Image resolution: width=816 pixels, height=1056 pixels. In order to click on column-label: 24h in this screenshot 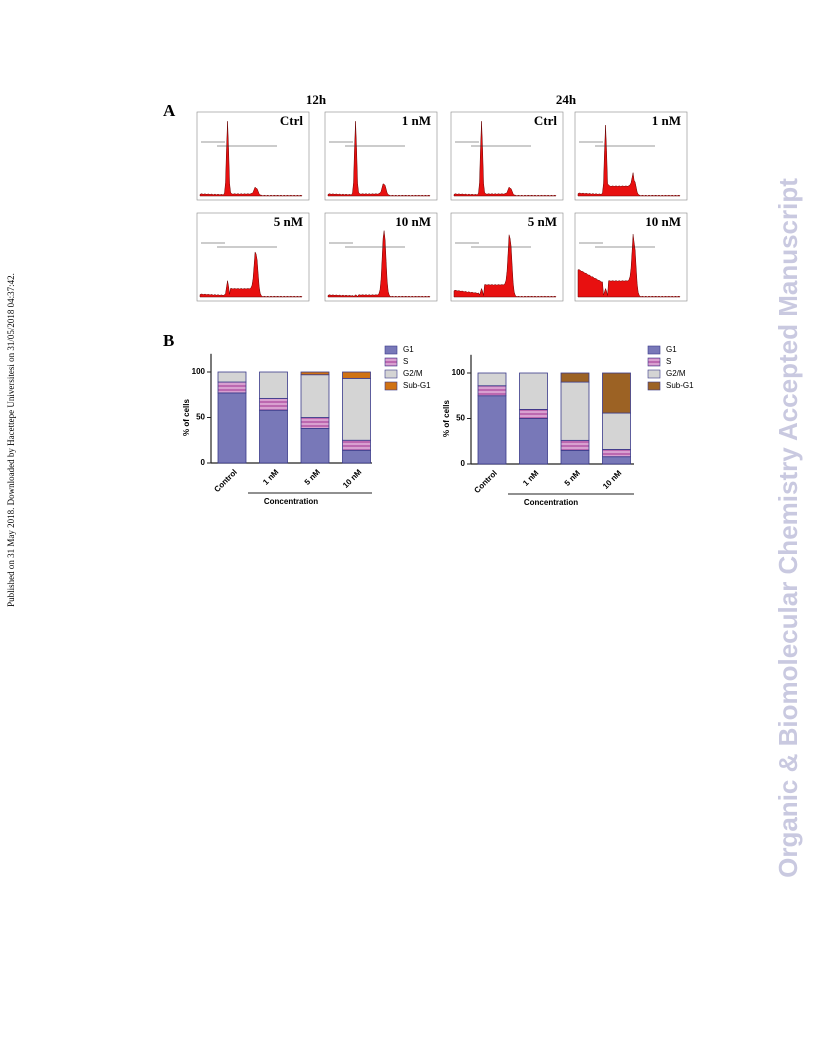, I will do `click(566, 99)`.